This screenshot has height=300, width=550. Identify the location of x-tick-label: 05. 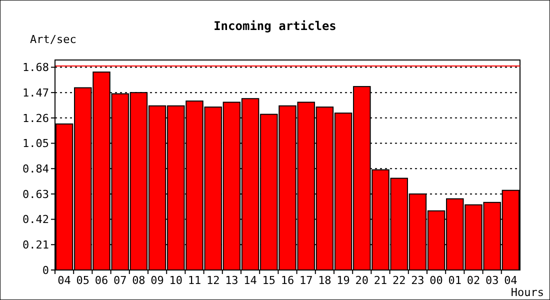
(83, 280).